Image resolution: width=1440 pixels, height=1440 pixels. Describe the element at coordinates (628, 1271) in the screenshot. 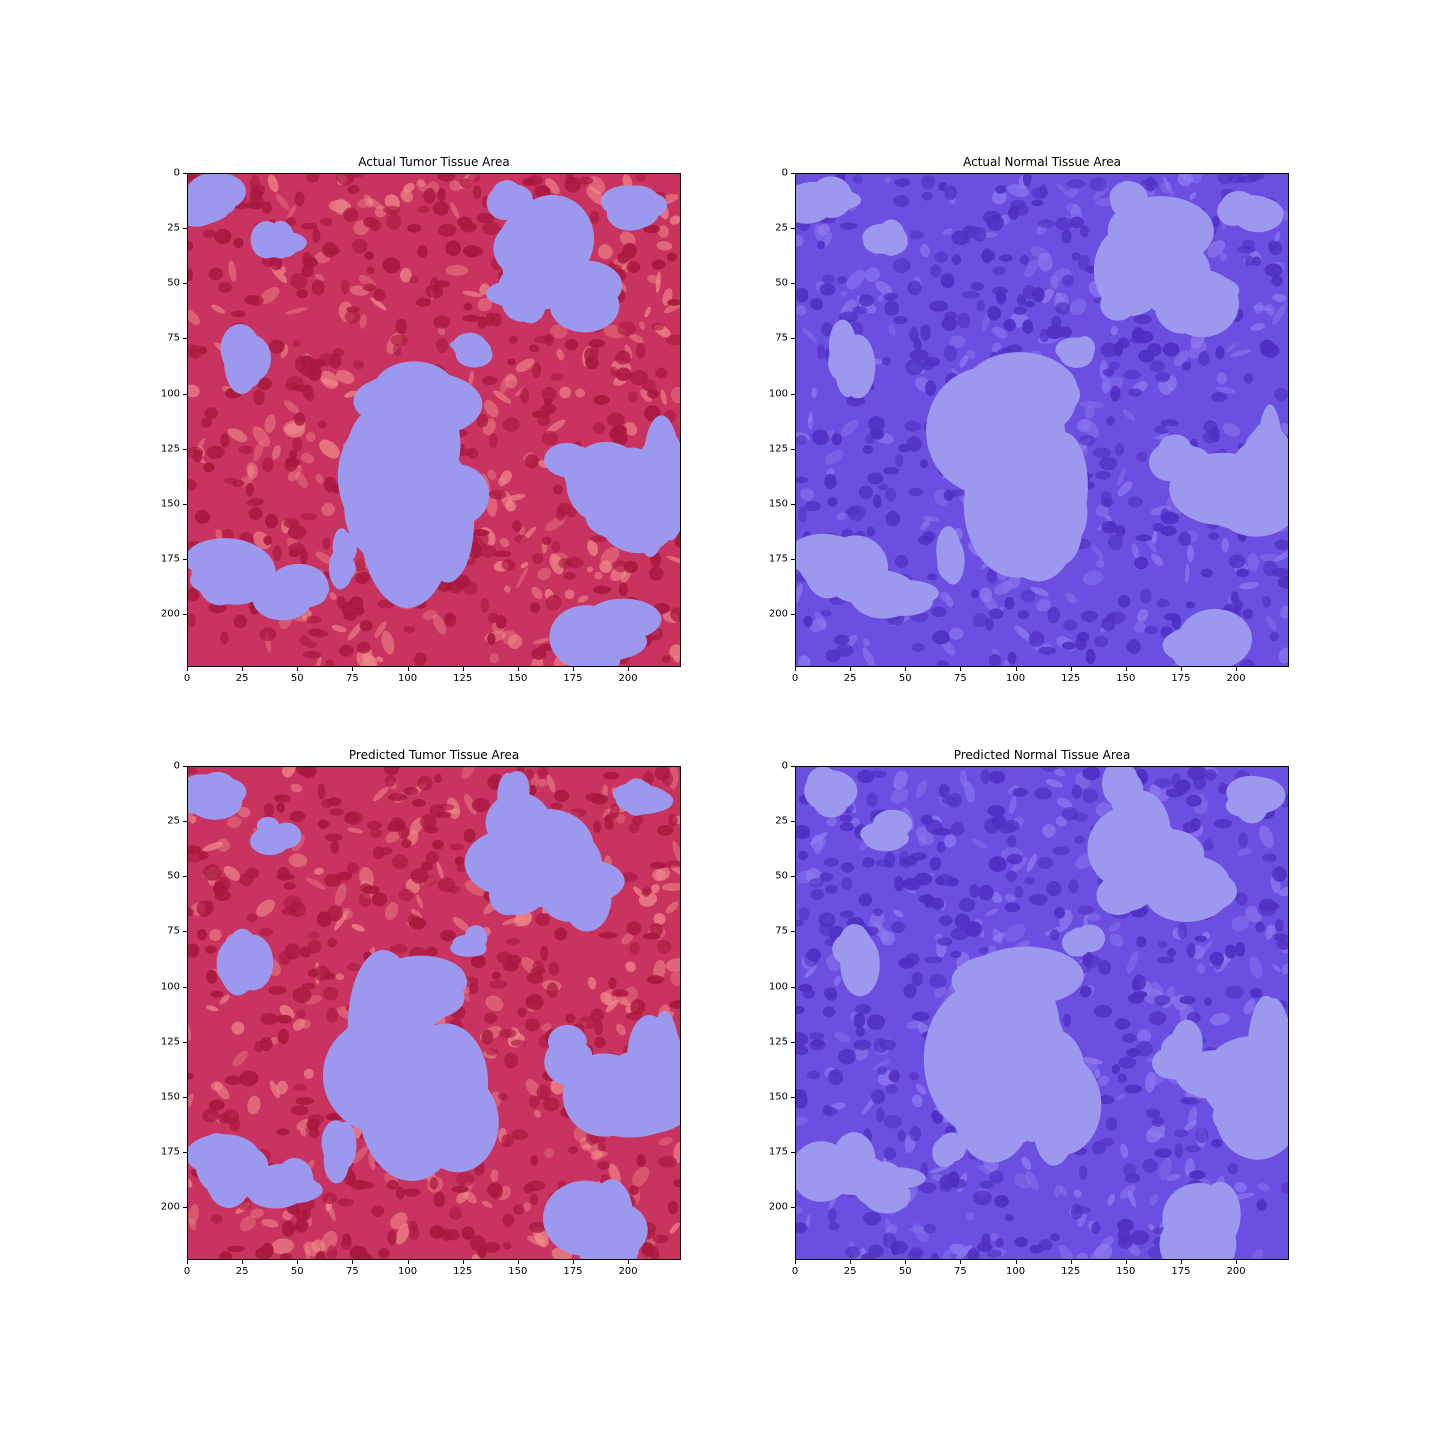

I see `x-tick-label: 200` at that location.